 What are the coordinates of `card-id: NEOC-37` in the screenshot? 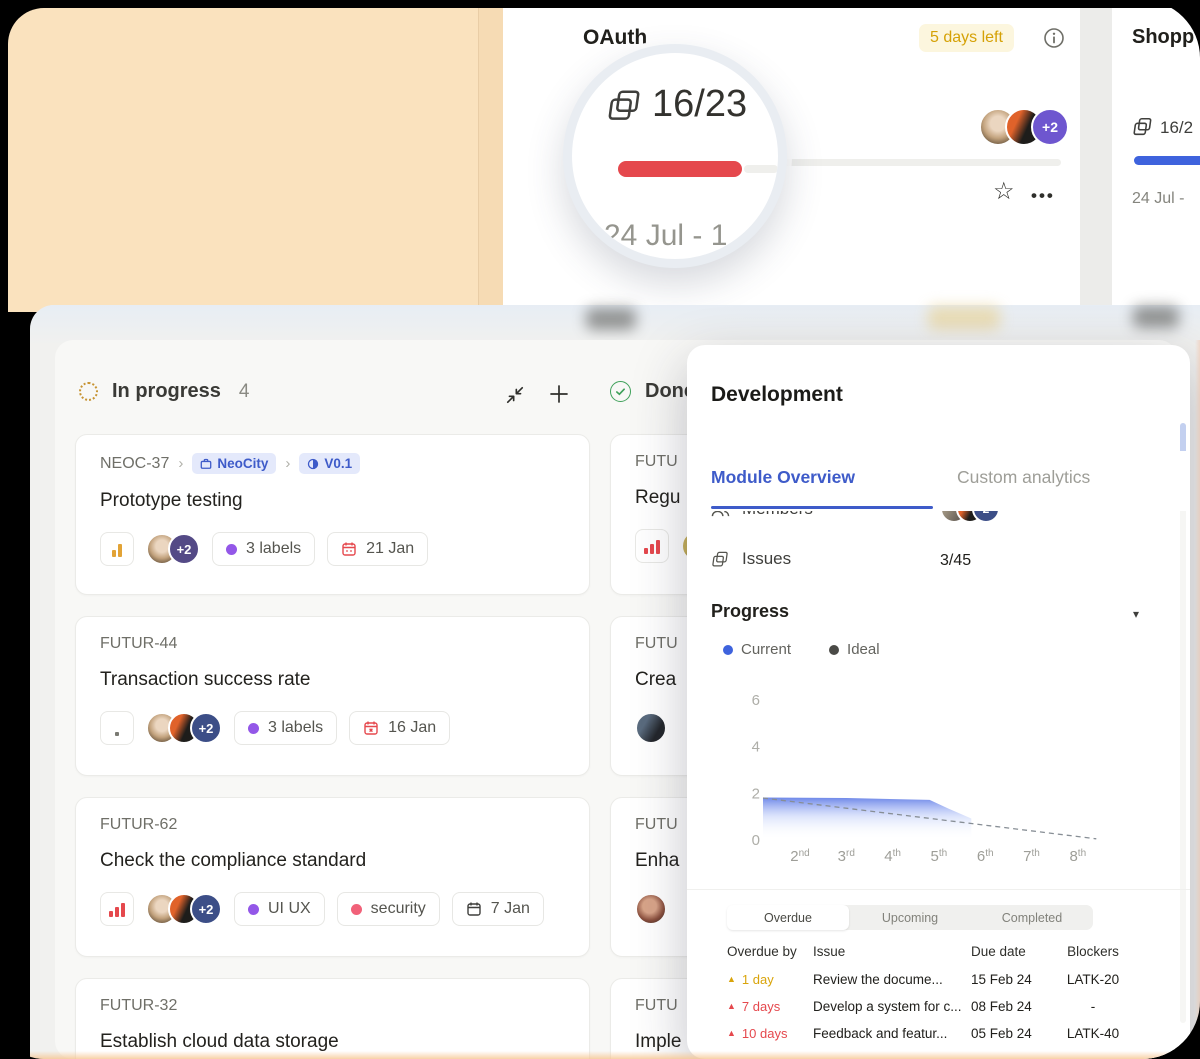 It's located at (135, 463).